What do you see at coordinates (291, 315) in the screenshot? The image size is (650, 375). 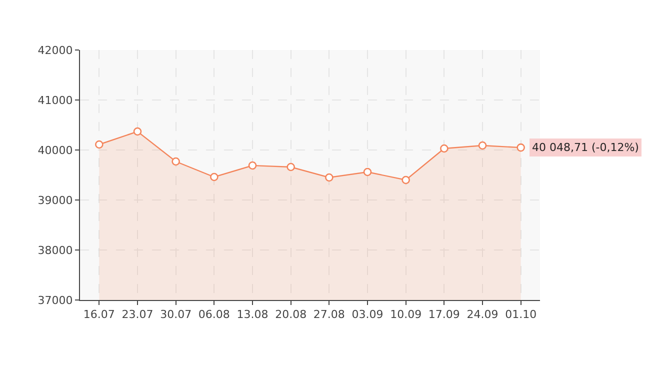 I see `x-tick-label: 20.08` at bounding box center [291, 315].